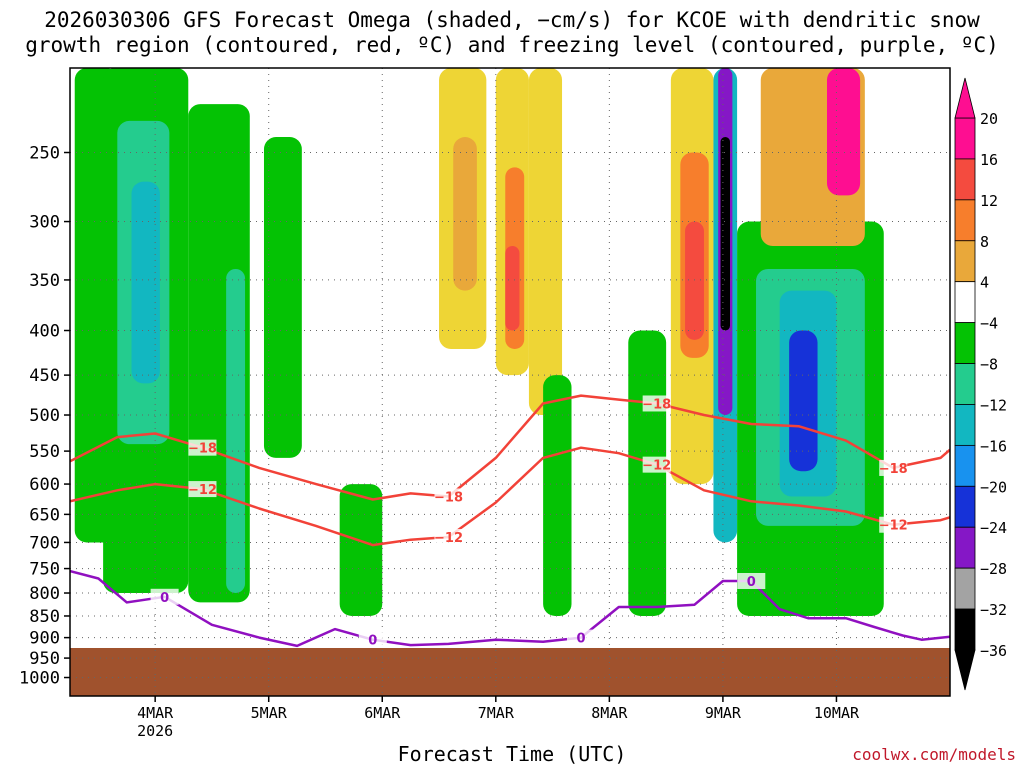 The width and height of the screenshot is (1024, 768). What do you see at coordinates (609, 713) in the screenshot?
I see `x-tick-label-4: 8MAR` at bounding box center [609, 713].